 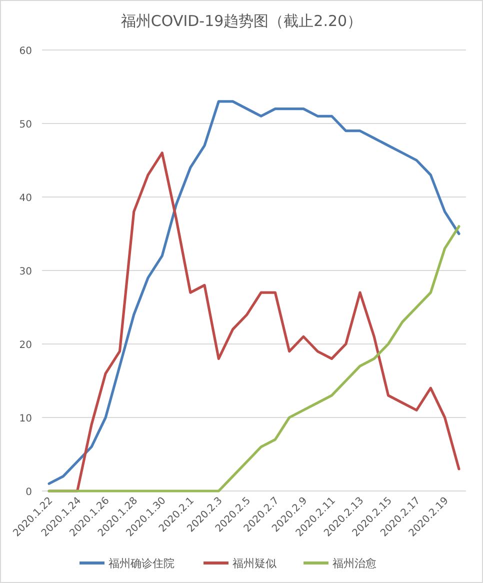 What do you see at coordinates (25, 345) in the screenshot?
I see `y-tick-label: 20` at bounding box center [25, 345].